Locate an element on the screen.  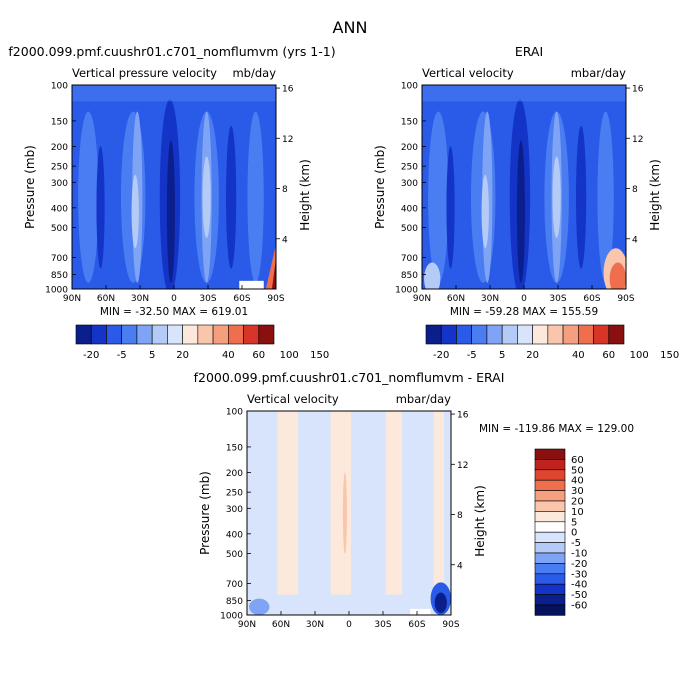
lat-tick-label: 90N is located at coordinates (72, 299).